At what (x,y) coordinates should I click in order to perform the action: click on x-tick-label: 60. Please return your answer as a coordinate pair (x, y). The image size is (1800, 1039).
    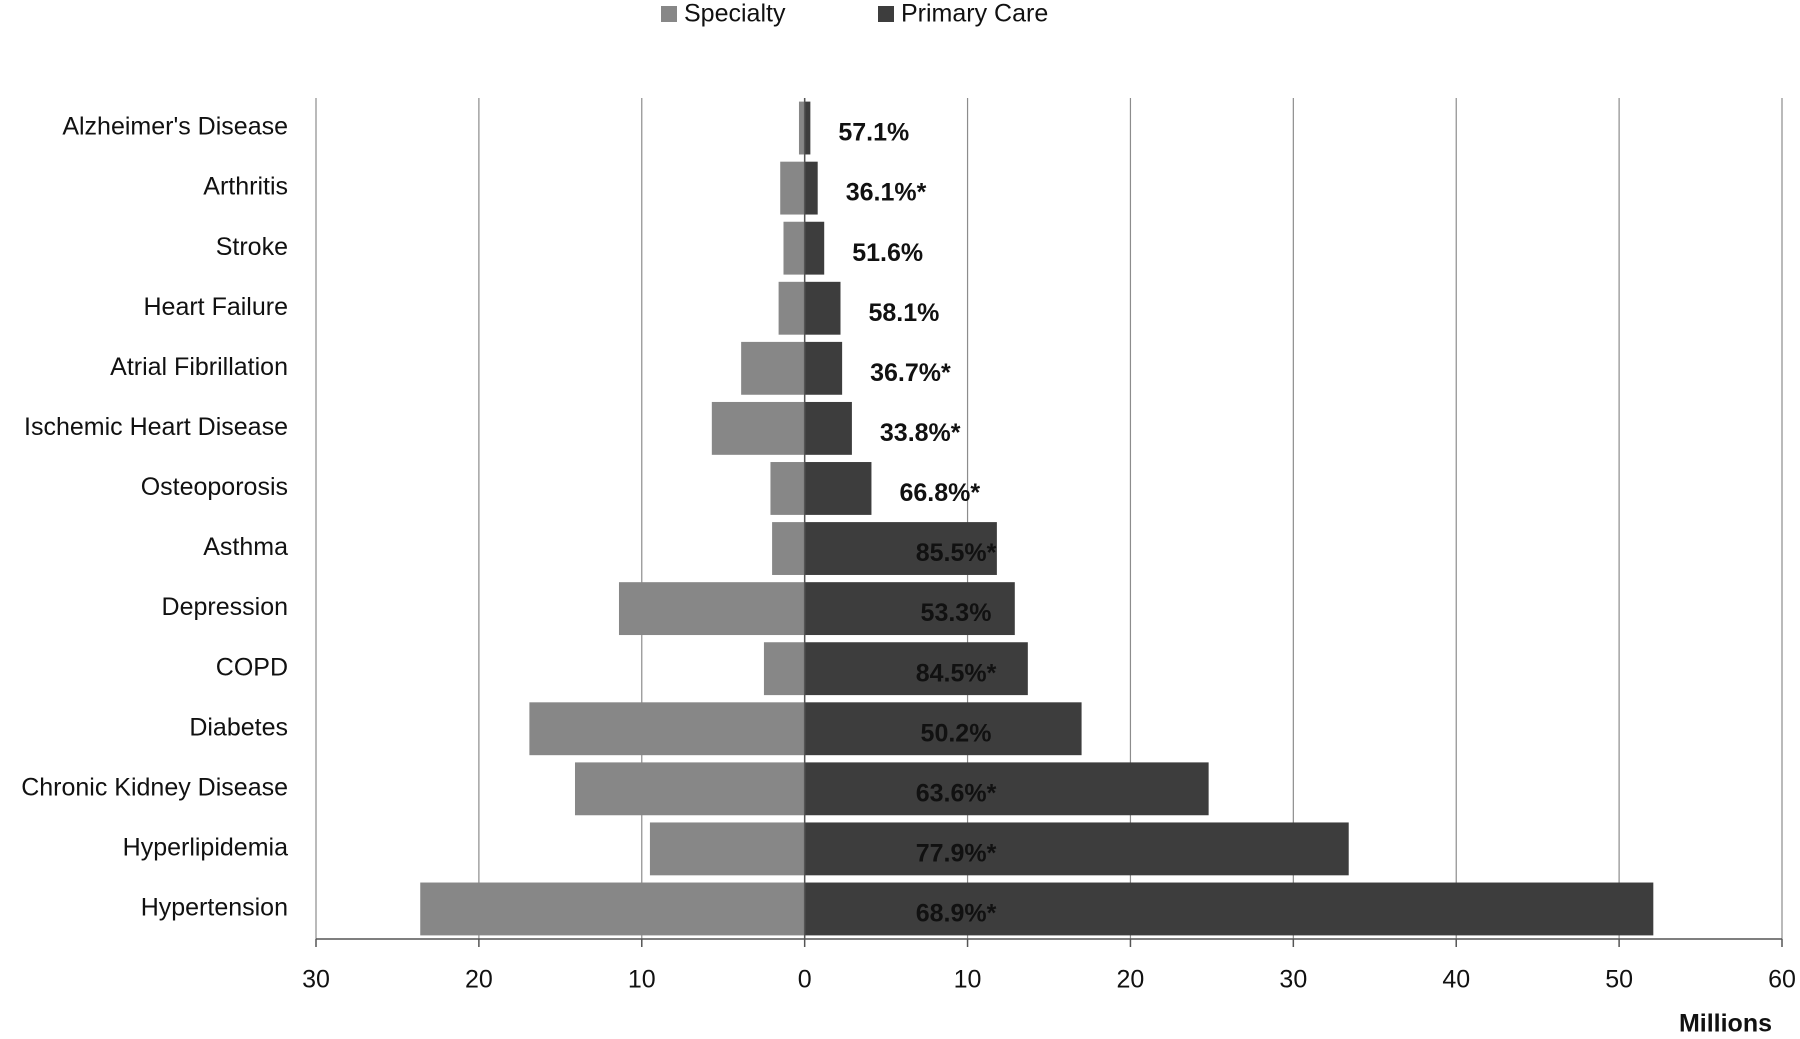
    Looking at the image, I should click on (1782, 980).